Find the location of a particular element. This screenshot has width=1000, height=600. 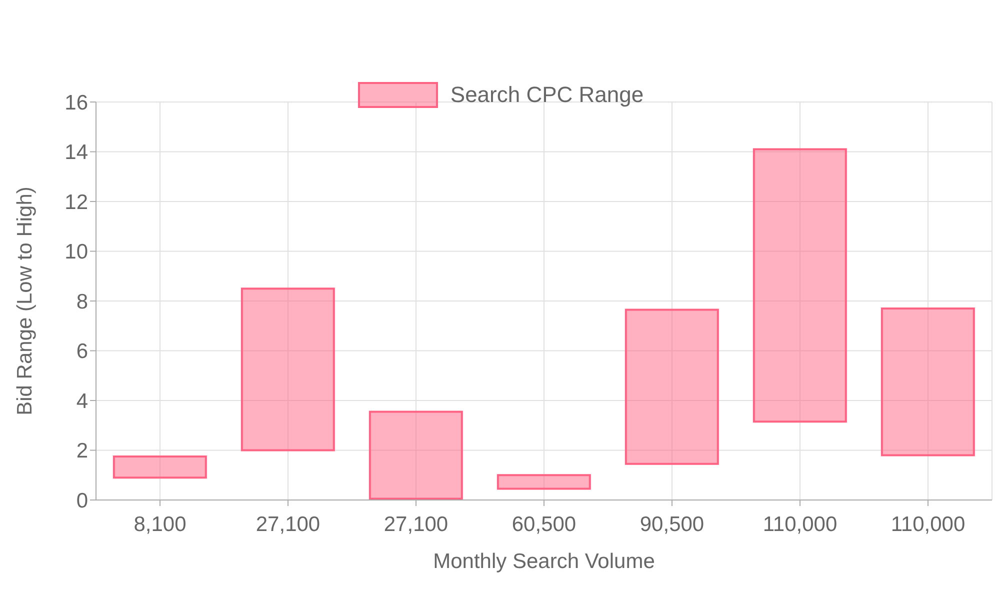

y-tick-label: 2 is located at coordinates (82, 451).